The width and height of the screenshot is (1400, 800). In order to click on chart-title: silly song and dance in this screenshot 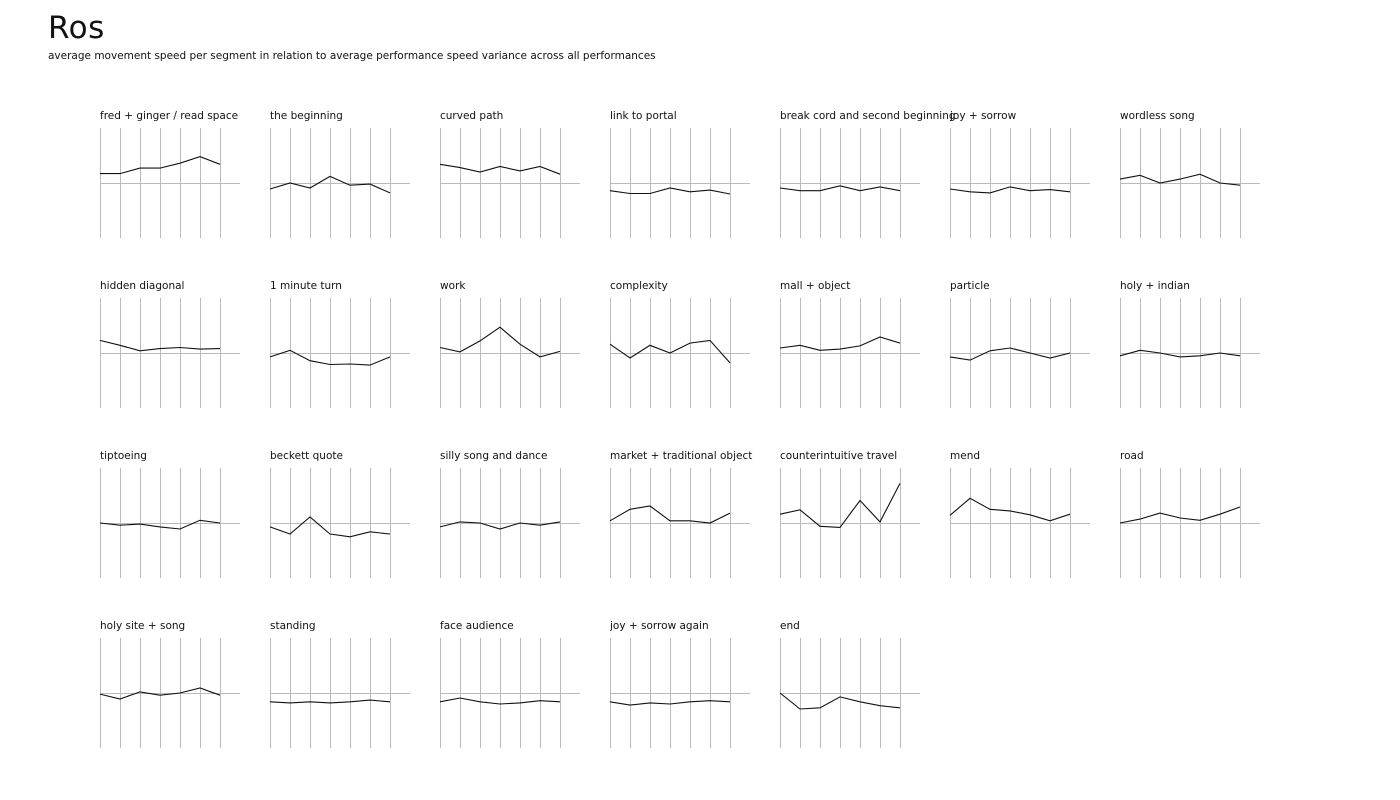, I will do `click(494, 456)`.